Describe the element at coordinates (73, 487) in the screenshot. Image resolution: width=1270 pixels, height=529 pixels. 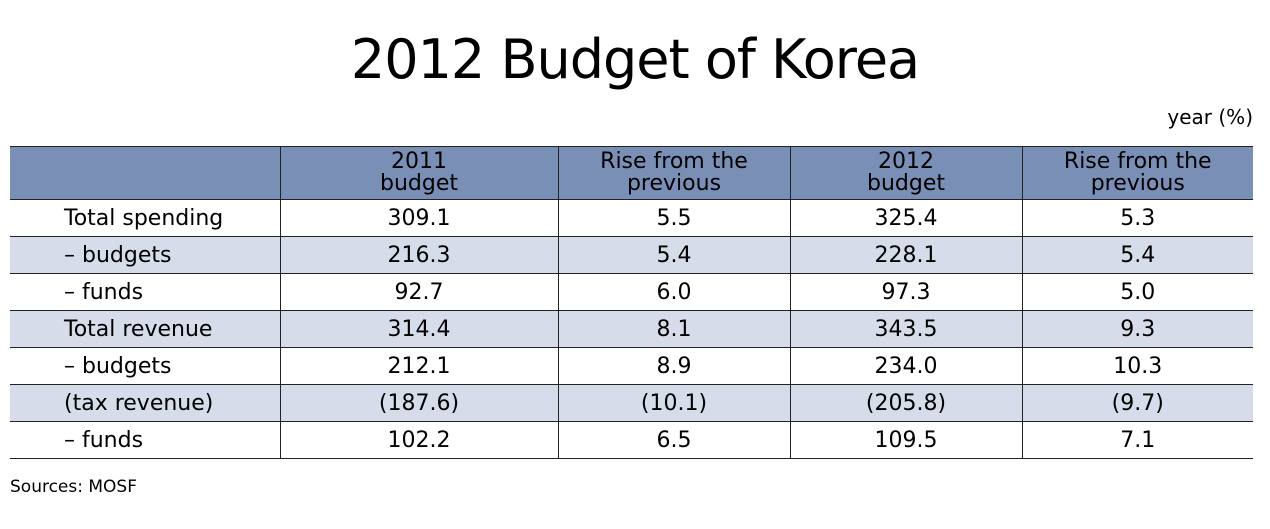
I see `source-note: Sources: MOSF` at that location.